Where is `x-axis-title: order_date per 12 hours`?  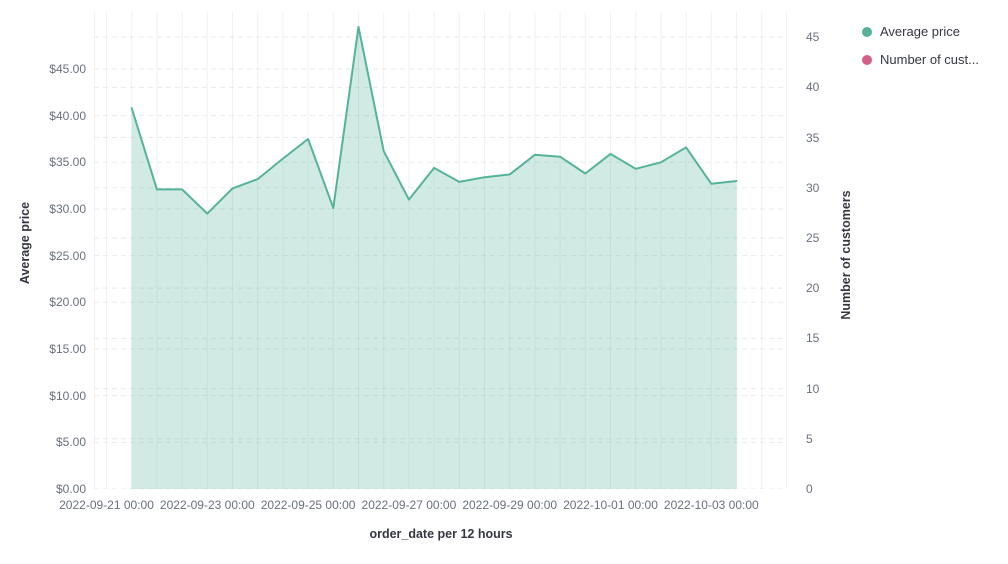
x-axis-title: order_date per 12 hours is located at coordinates (441, 534).